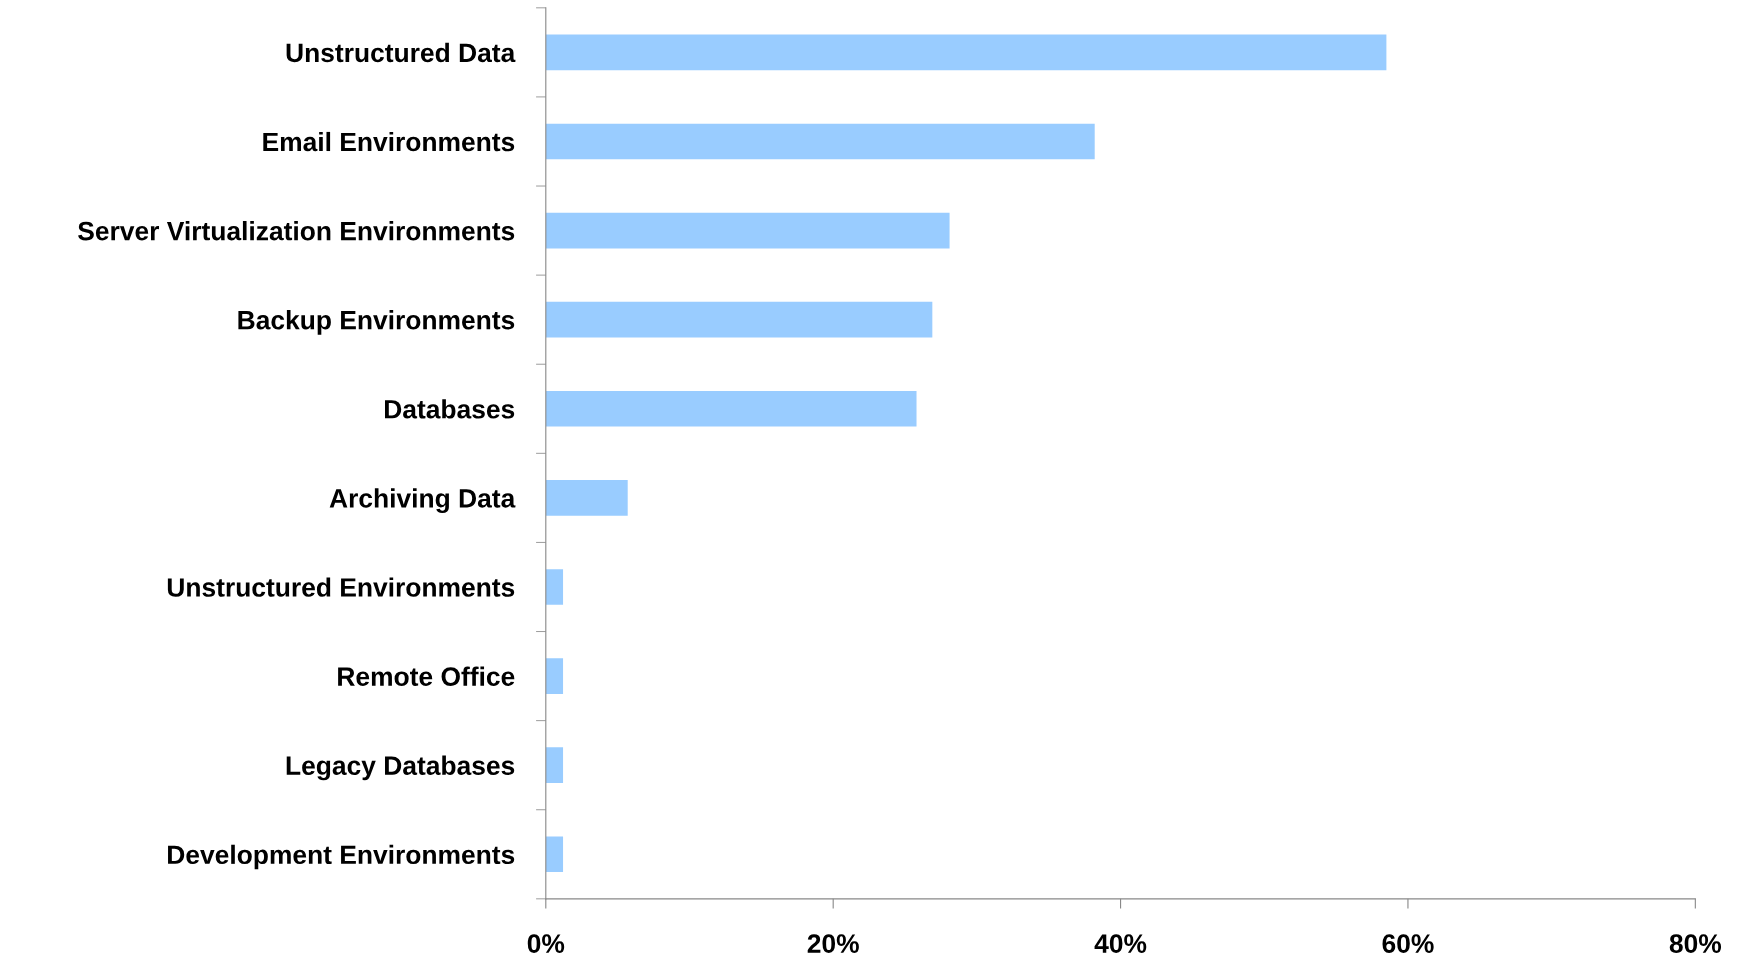 Image resolution: width=1755 pixels, height=977 pixels. What do you see at coordinates (376, 322) in the screenshot?
I see `y-tick-label: Backup Environments` at bounding box center [376, 322].